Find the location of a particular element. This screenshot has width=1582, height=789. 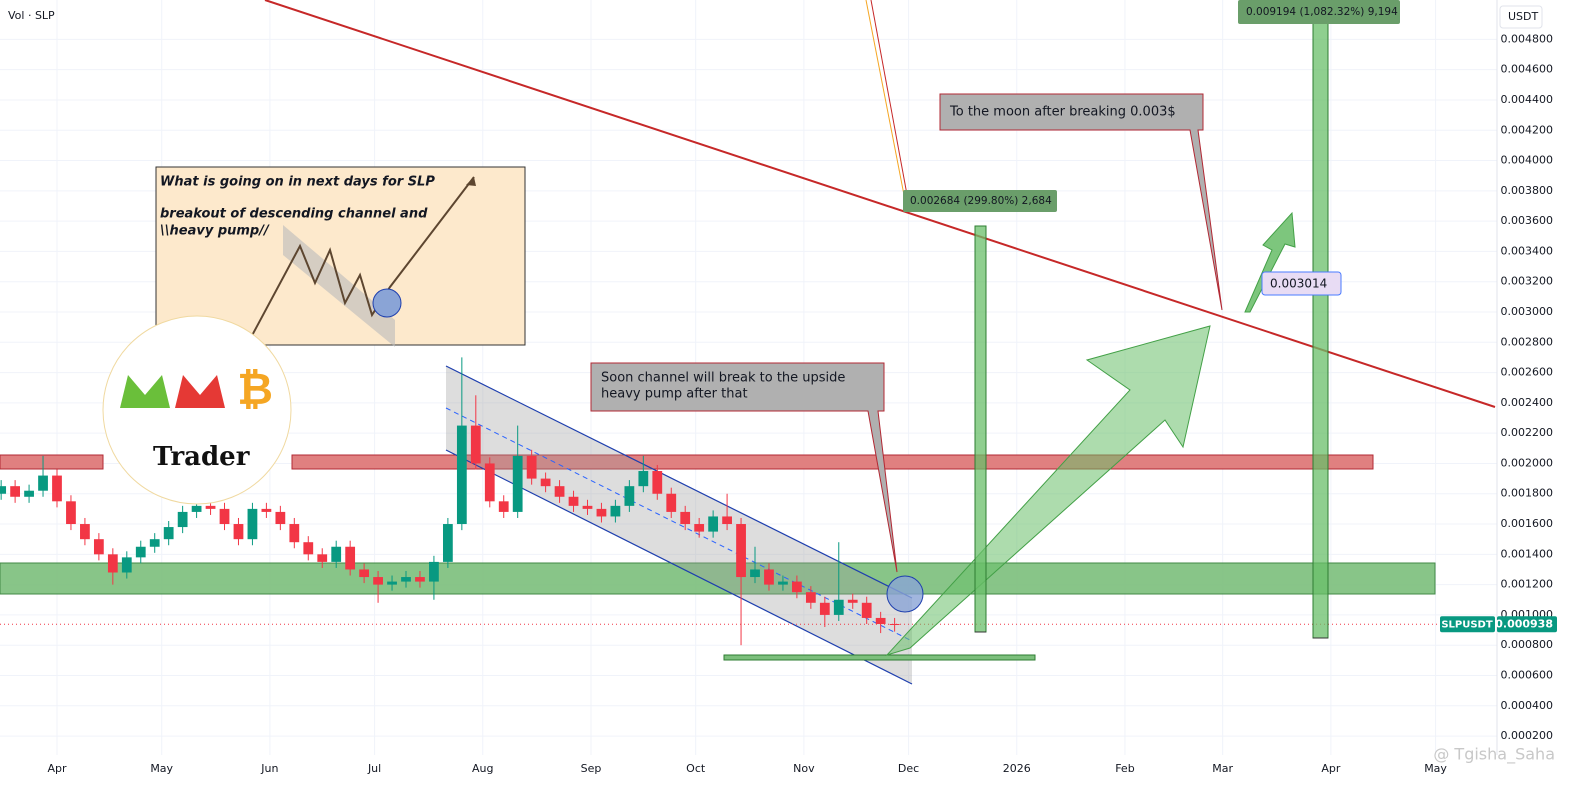

callout-text: To the moon after breaking 0.003$ is located at coordinates (1062, 112).